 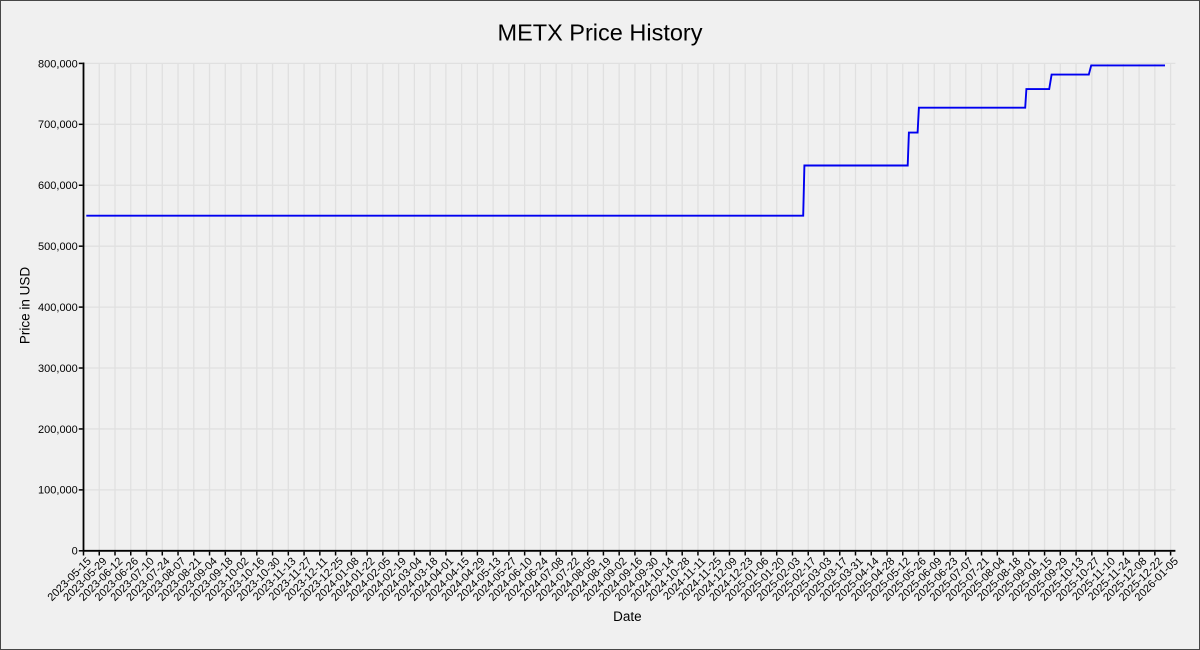 What do you see at coordinates (627, 616) in the screenshot?
I see `svg-text: Date` at bounding box center [627, 616].